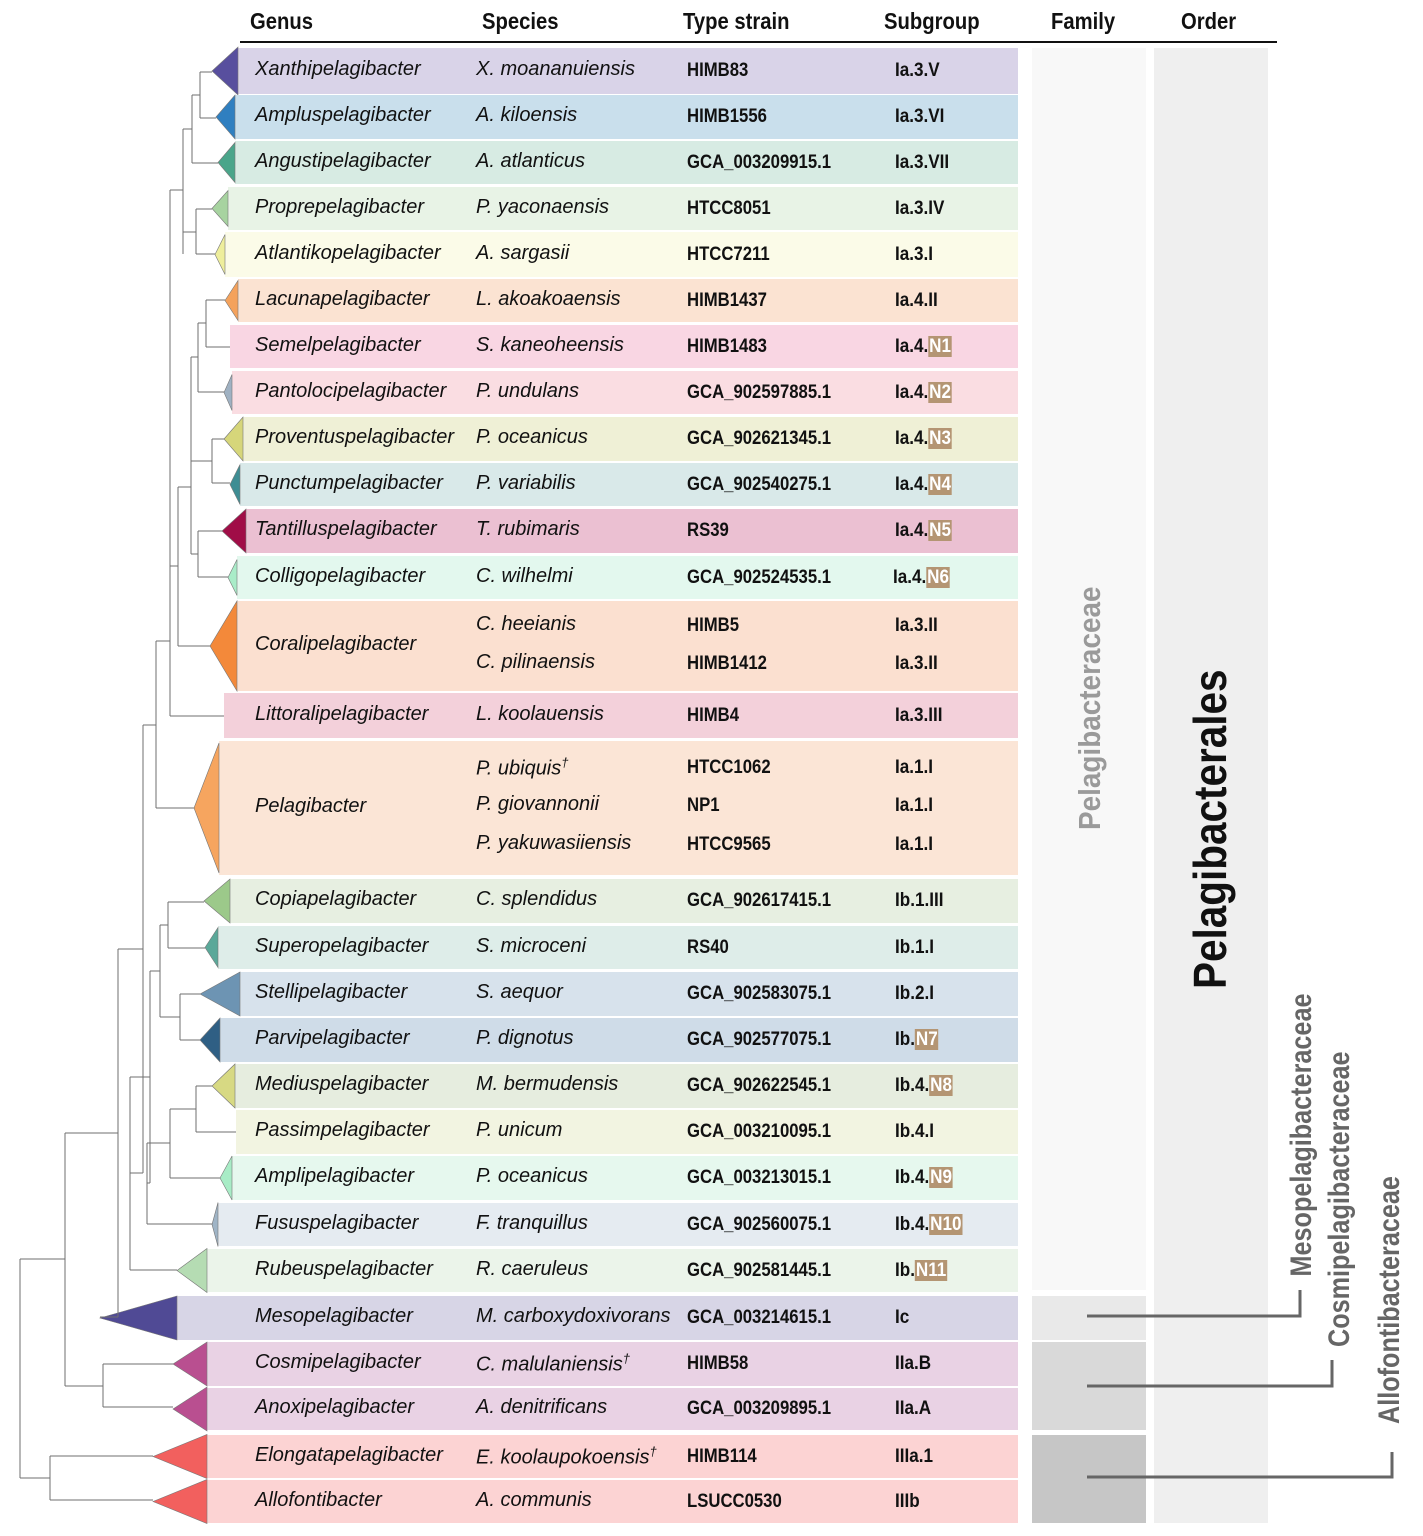 The height and width of the screenshot is (1536, 1423). Describe the element at coordinates (914, 993) in the screenshot. I see `subgroup-prefix: Ib.2.I` at that location.